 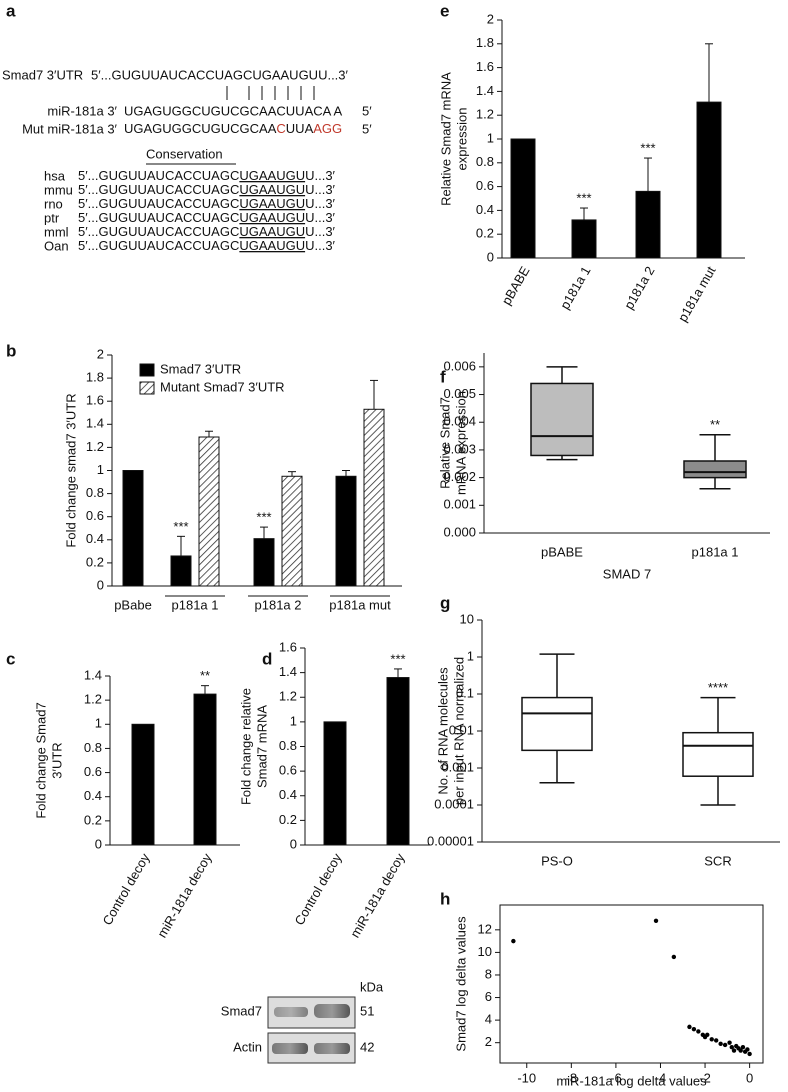 I want to click on y-tick-label: 0.0001, so click(x=454, y=803).